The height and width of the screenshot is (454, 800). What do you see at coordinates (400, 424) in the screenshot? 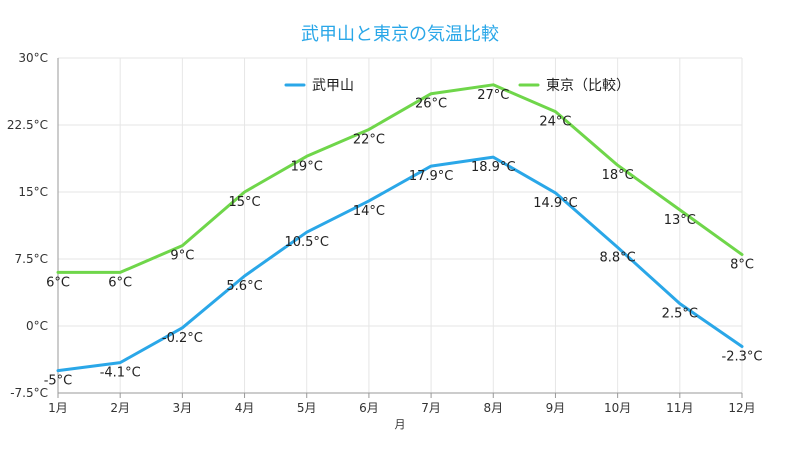
I see `x-axis-title: 月` at bounding box center [400, 424].